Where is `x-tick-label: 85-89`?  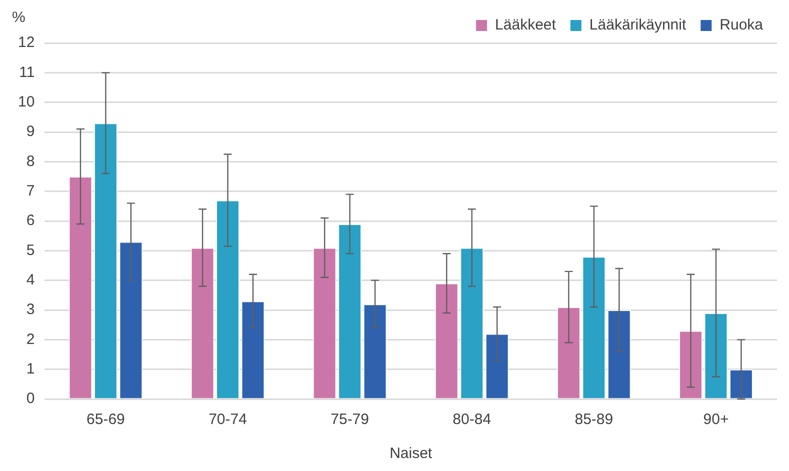
x-tick-label: 85-89 is located at coordinates (594, 419).